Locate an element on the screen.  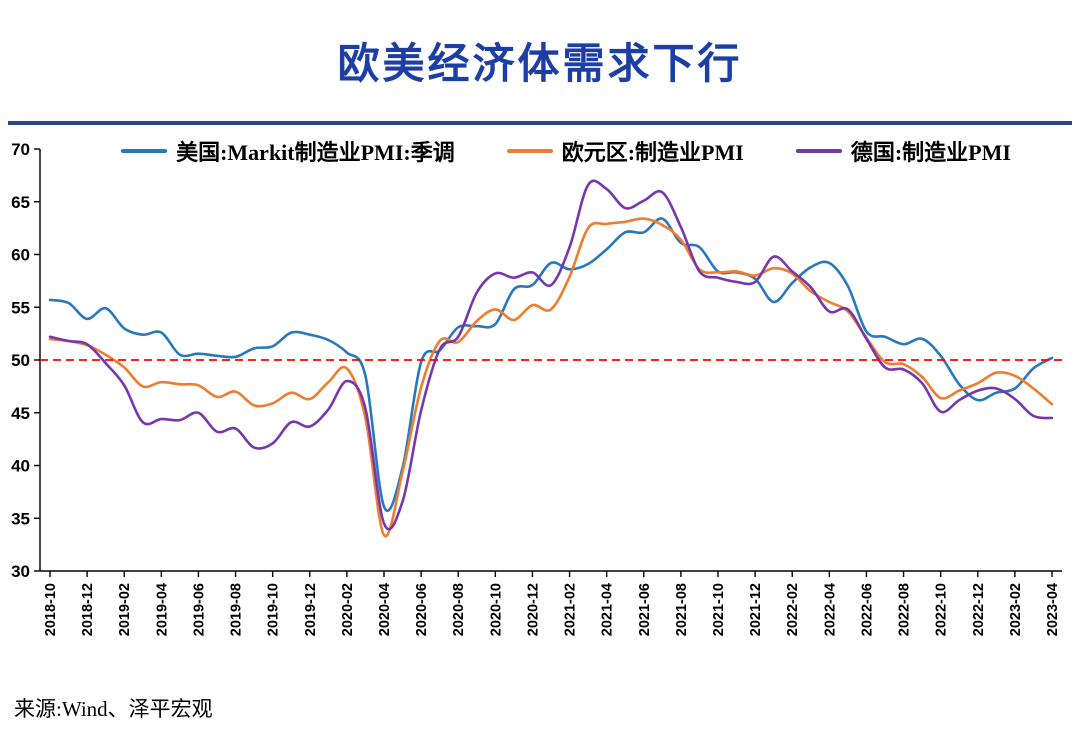
x-tick-label: 2020-12 is located at coordinates (533, 609).